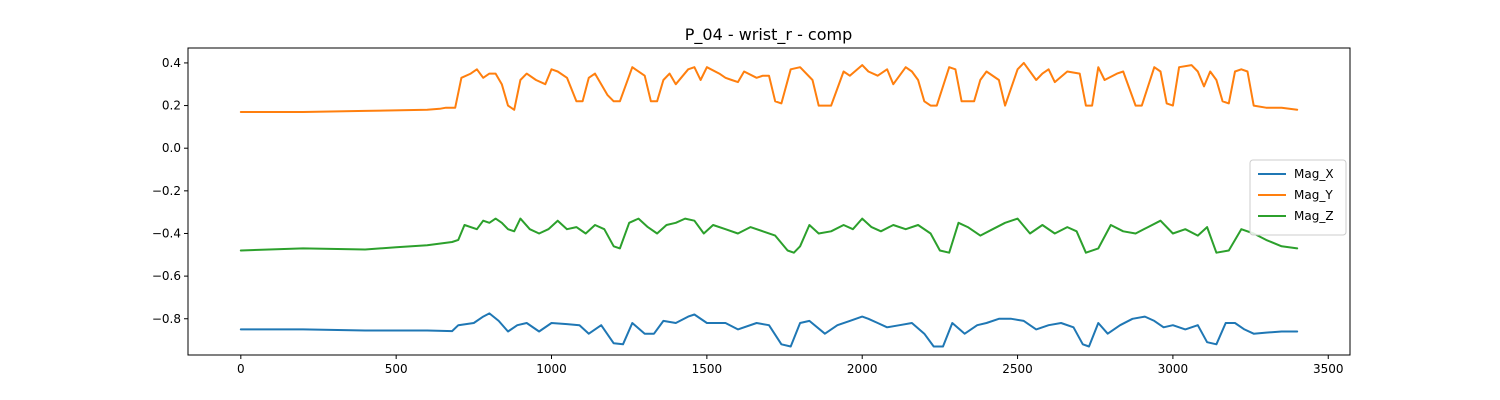  I want to click on legend-label: Mag_Z, so click(1314, 216).